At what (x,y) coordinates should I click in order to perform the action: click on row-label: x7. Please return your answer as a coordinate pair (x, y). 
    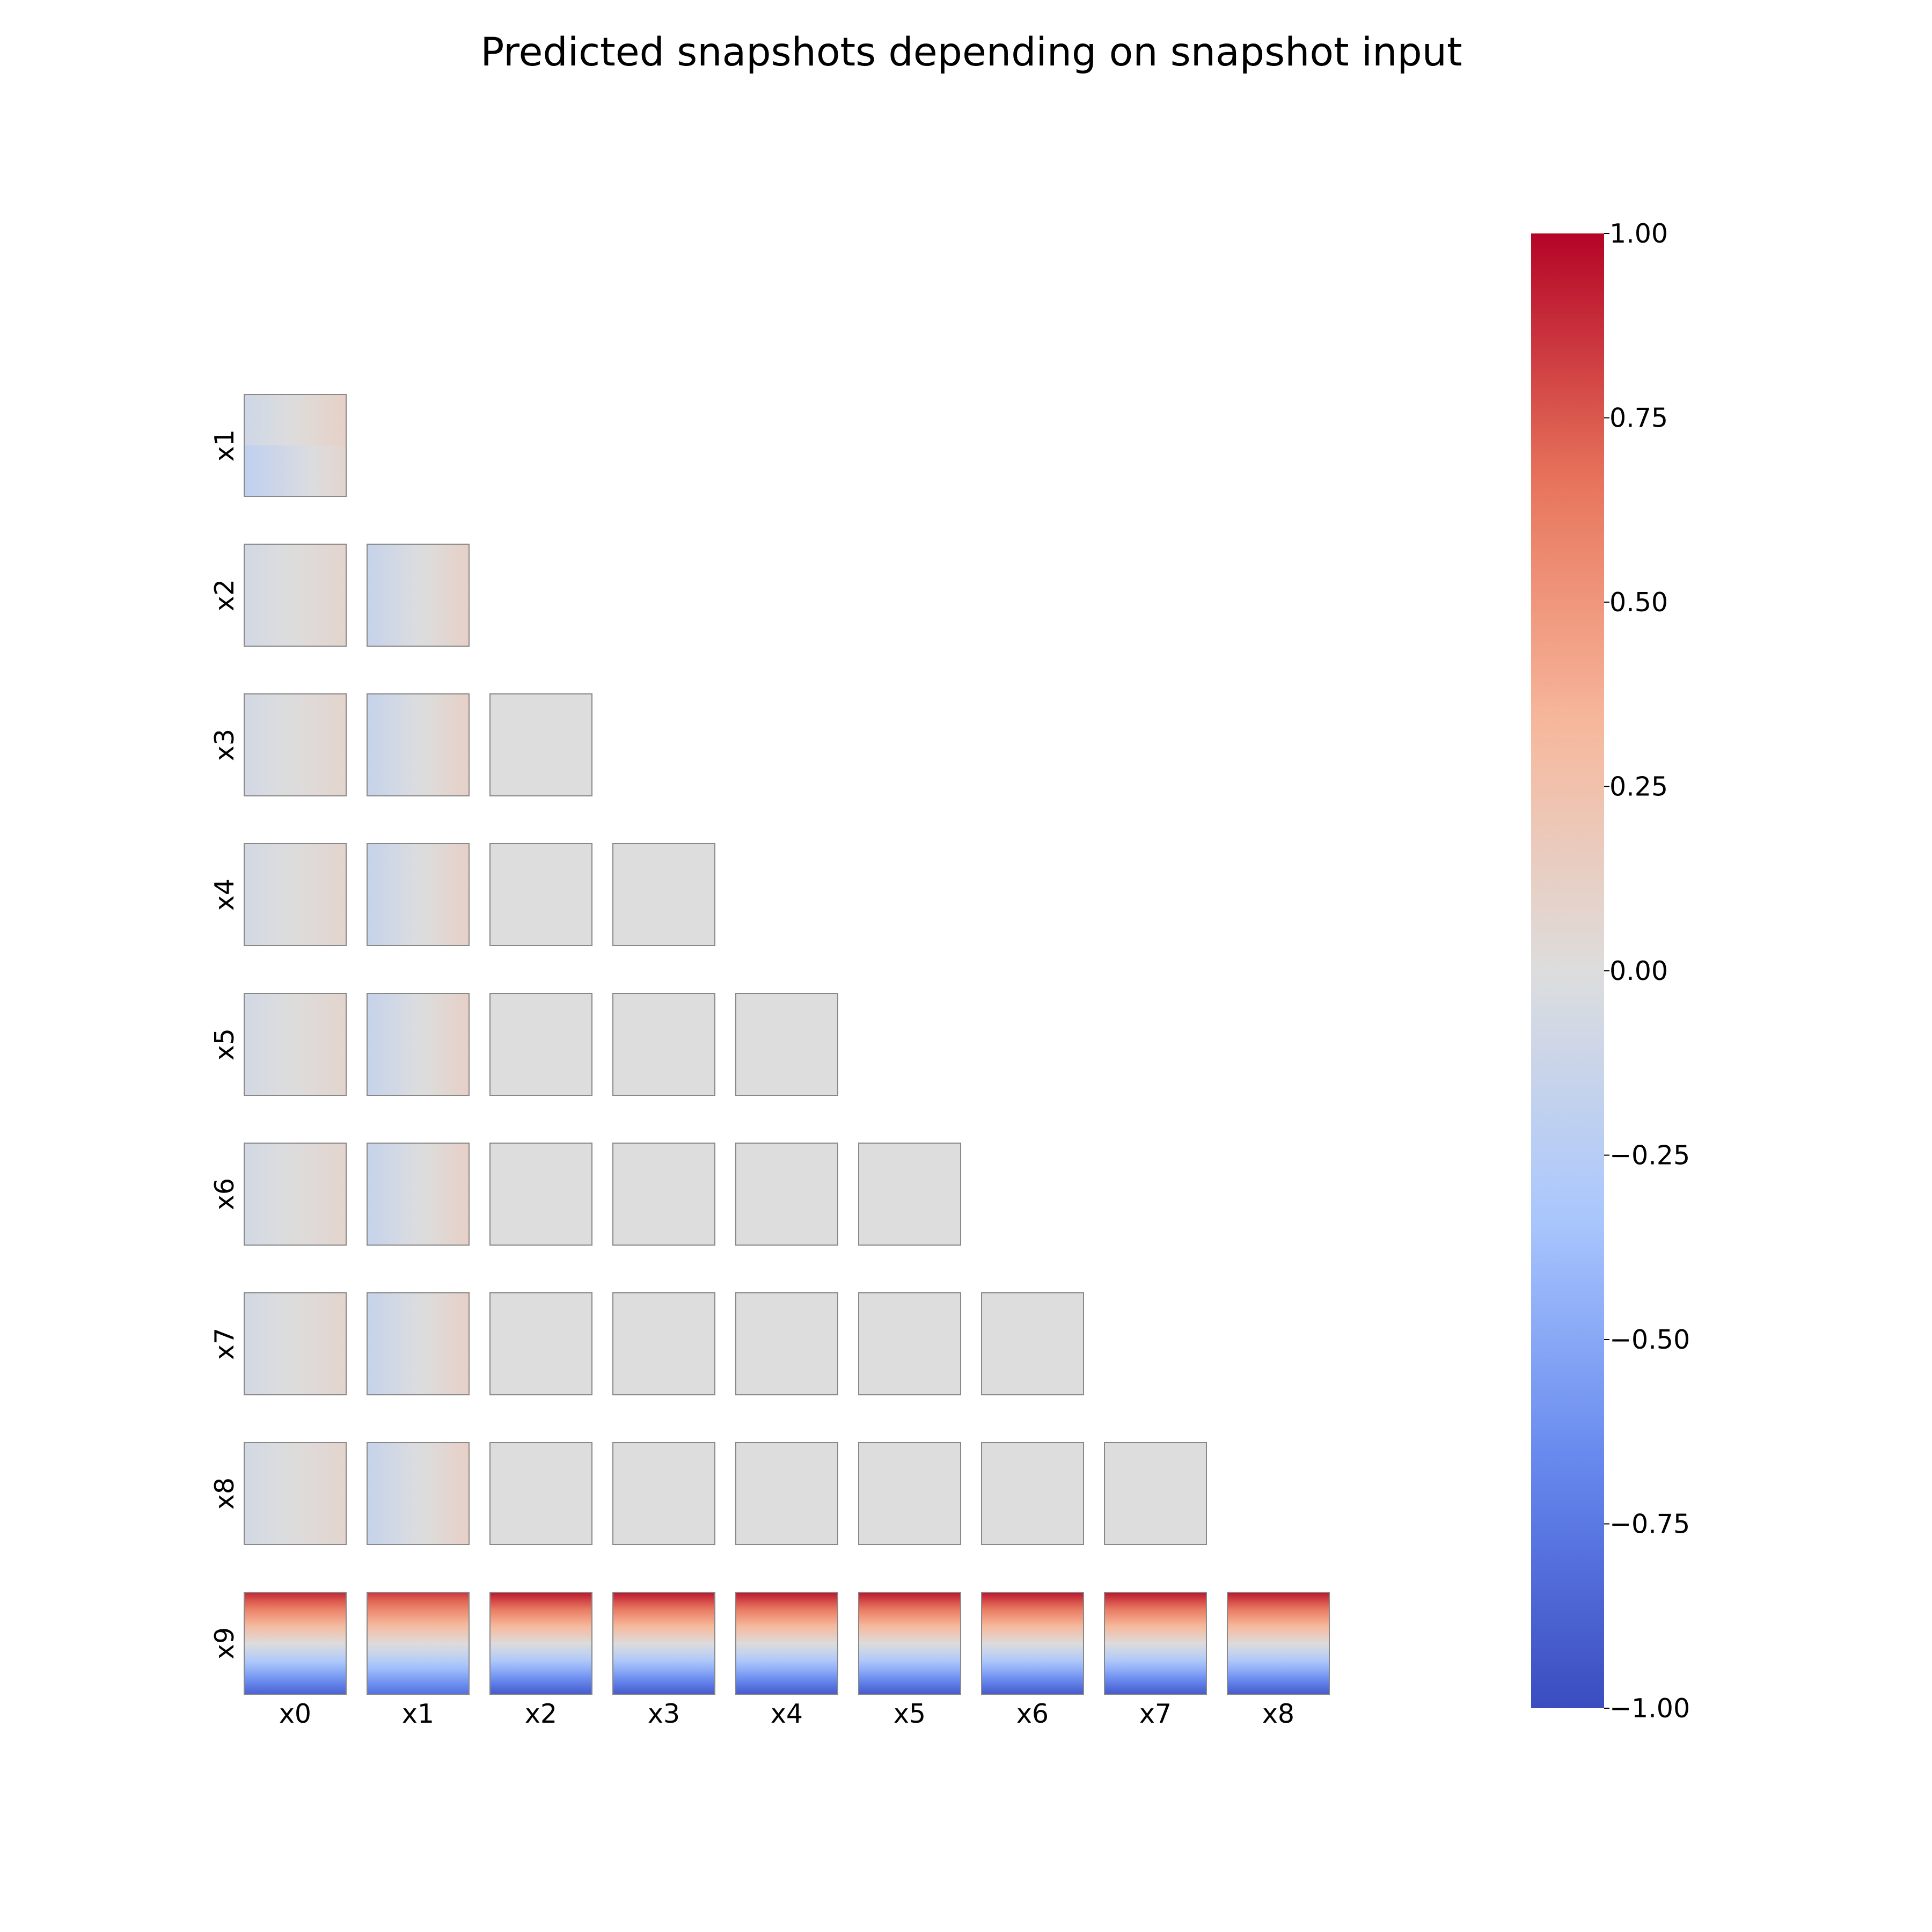
    Looking at the image, I should click on (224, 1344).